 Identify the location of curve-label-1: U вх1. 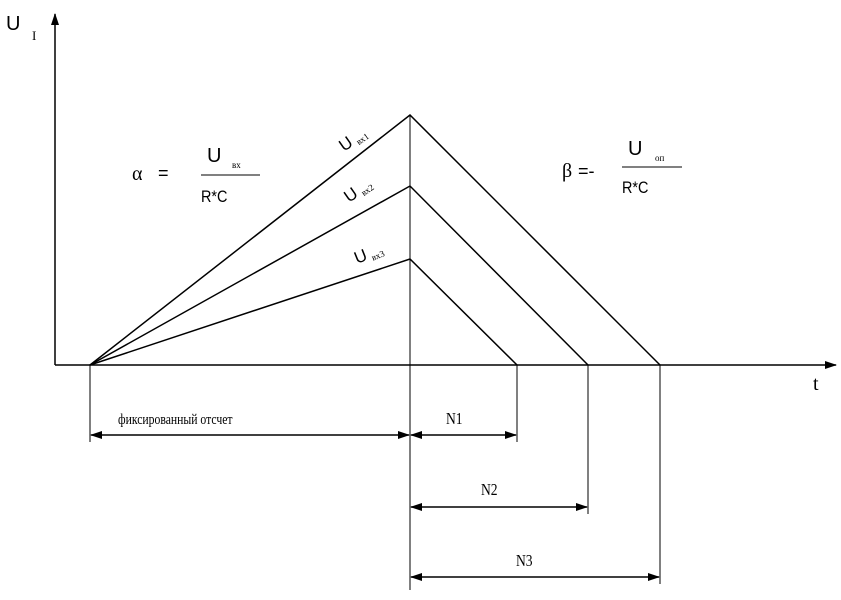
(353, 143).